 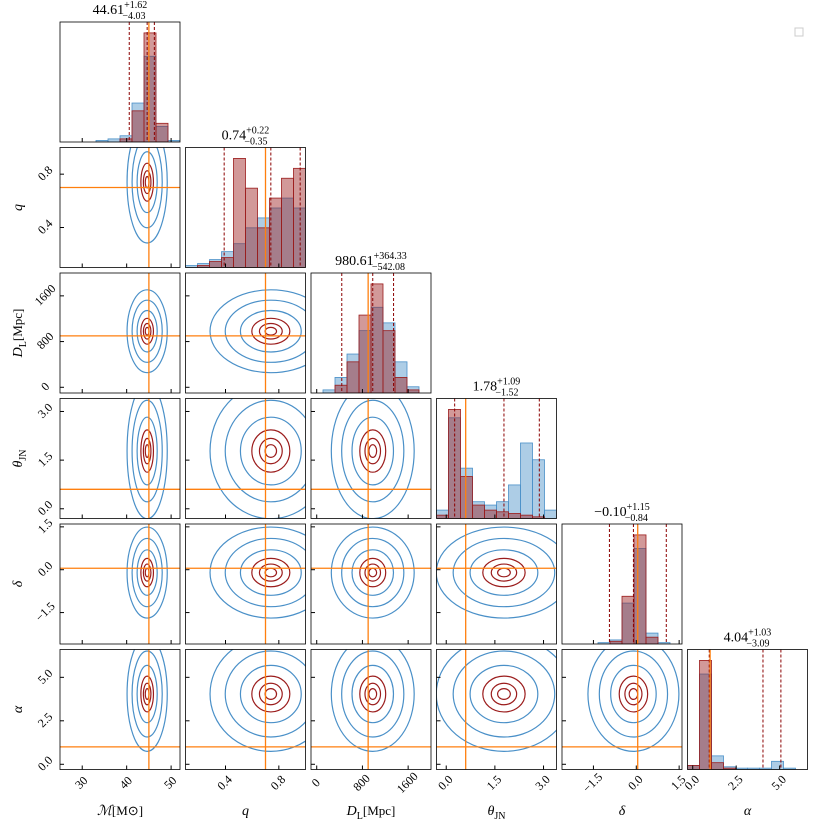 I want to click on x-tick-label: 2.5, so click(x=735, y=782).